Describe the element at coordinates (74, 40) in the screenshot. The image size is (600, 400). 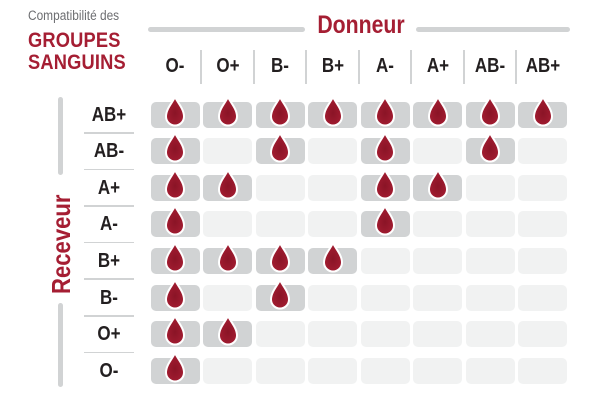
I see `title-line-1: GROUPES` at that location.